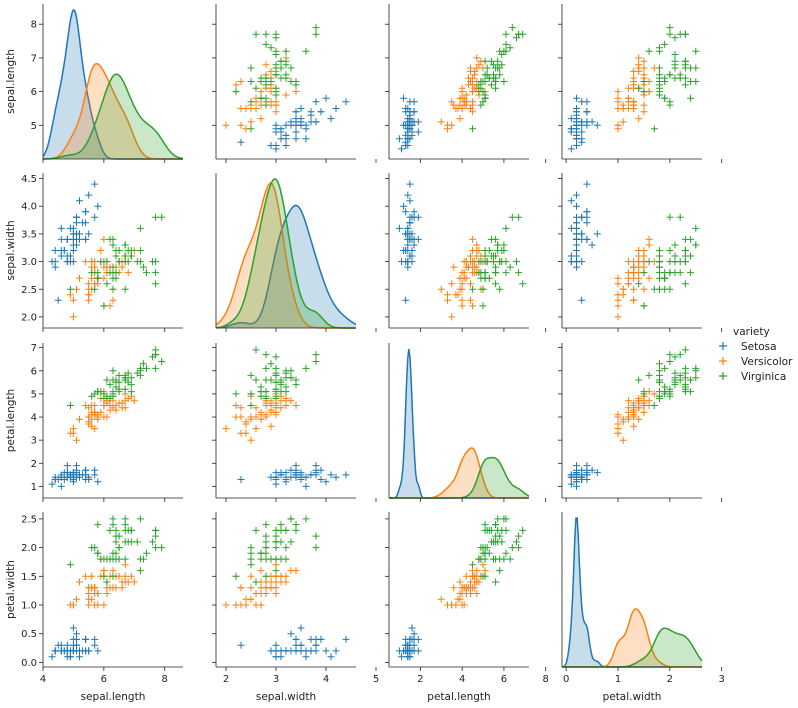 This screenshot has width=798, height=708. I want to click on y-tick-label: 2, so click(34, 464).